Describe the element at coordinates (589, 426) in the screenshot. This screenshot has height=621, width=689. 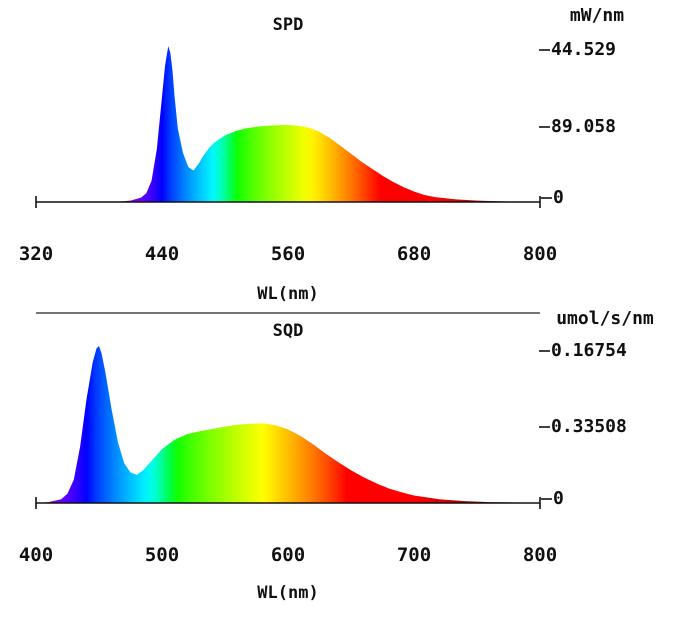
I see `sqd-y-tick-label: 0.33508` at that location.